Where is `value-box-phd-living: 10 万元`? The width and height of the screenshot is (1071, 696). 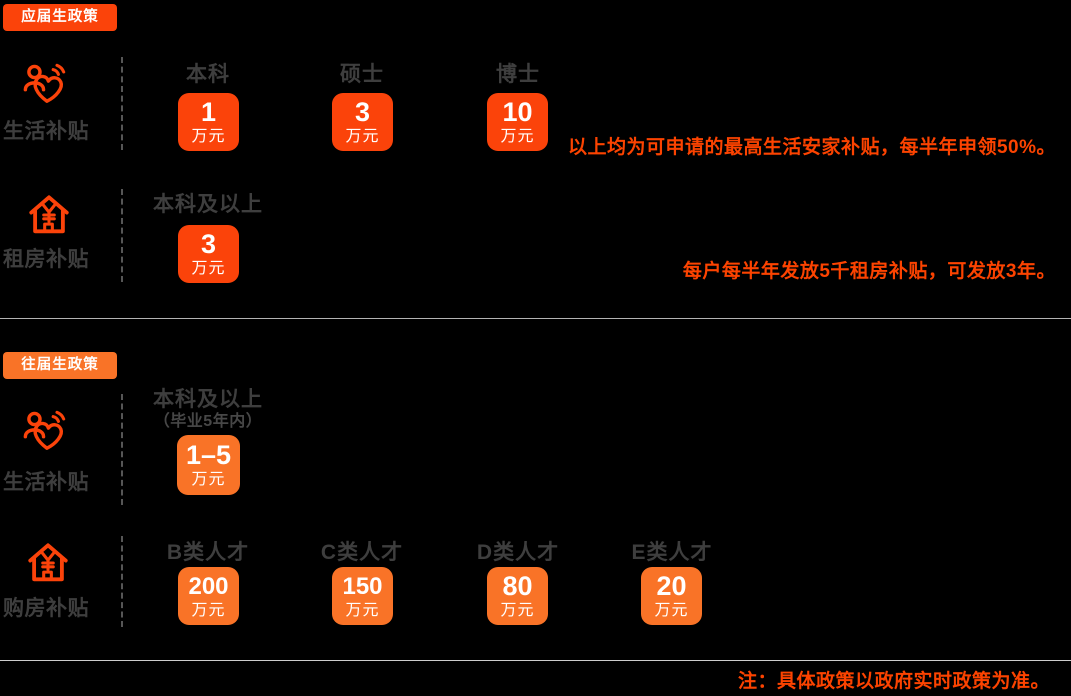 value-box-phd-living: 10 万元 is located at coordinates (517, 122).